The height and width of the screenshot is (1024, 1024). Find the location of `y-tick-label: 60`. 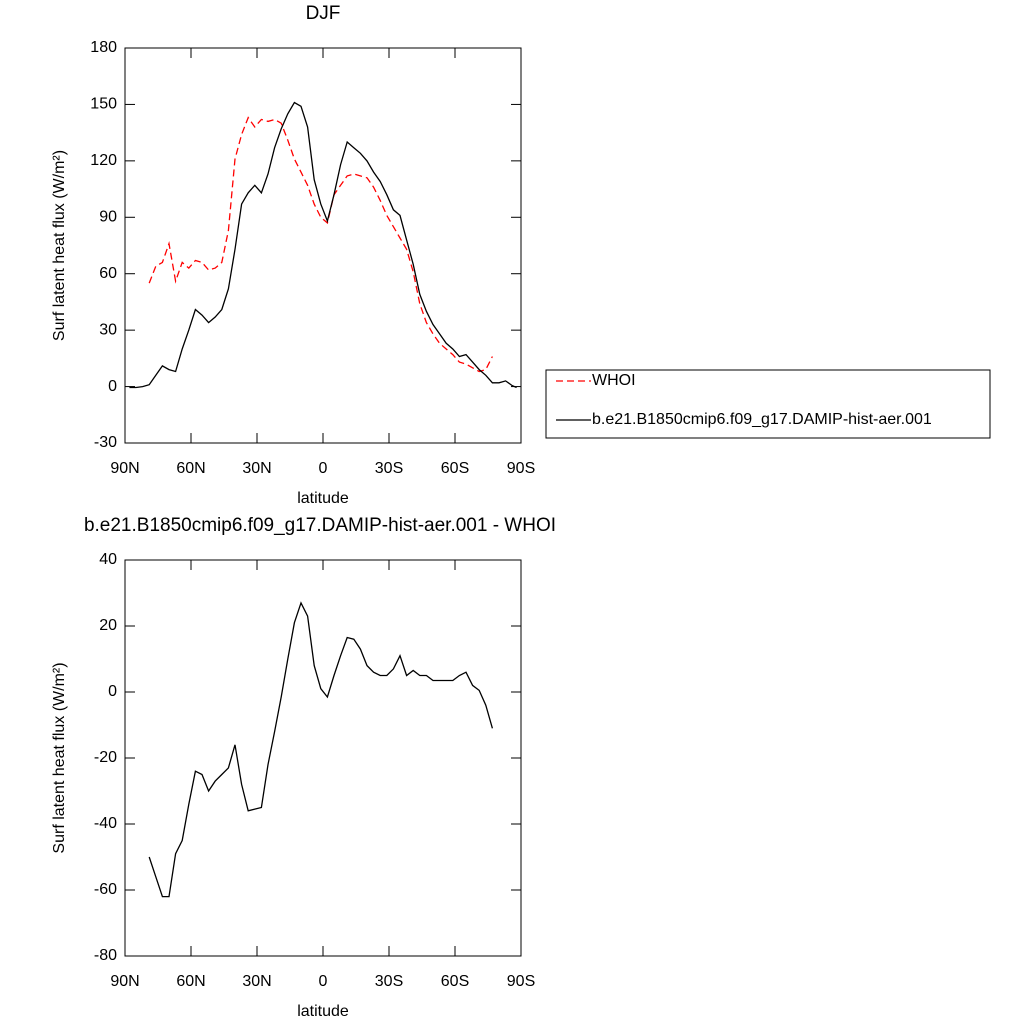

y-tick-label: 60 is located at coordinates (108, 273).